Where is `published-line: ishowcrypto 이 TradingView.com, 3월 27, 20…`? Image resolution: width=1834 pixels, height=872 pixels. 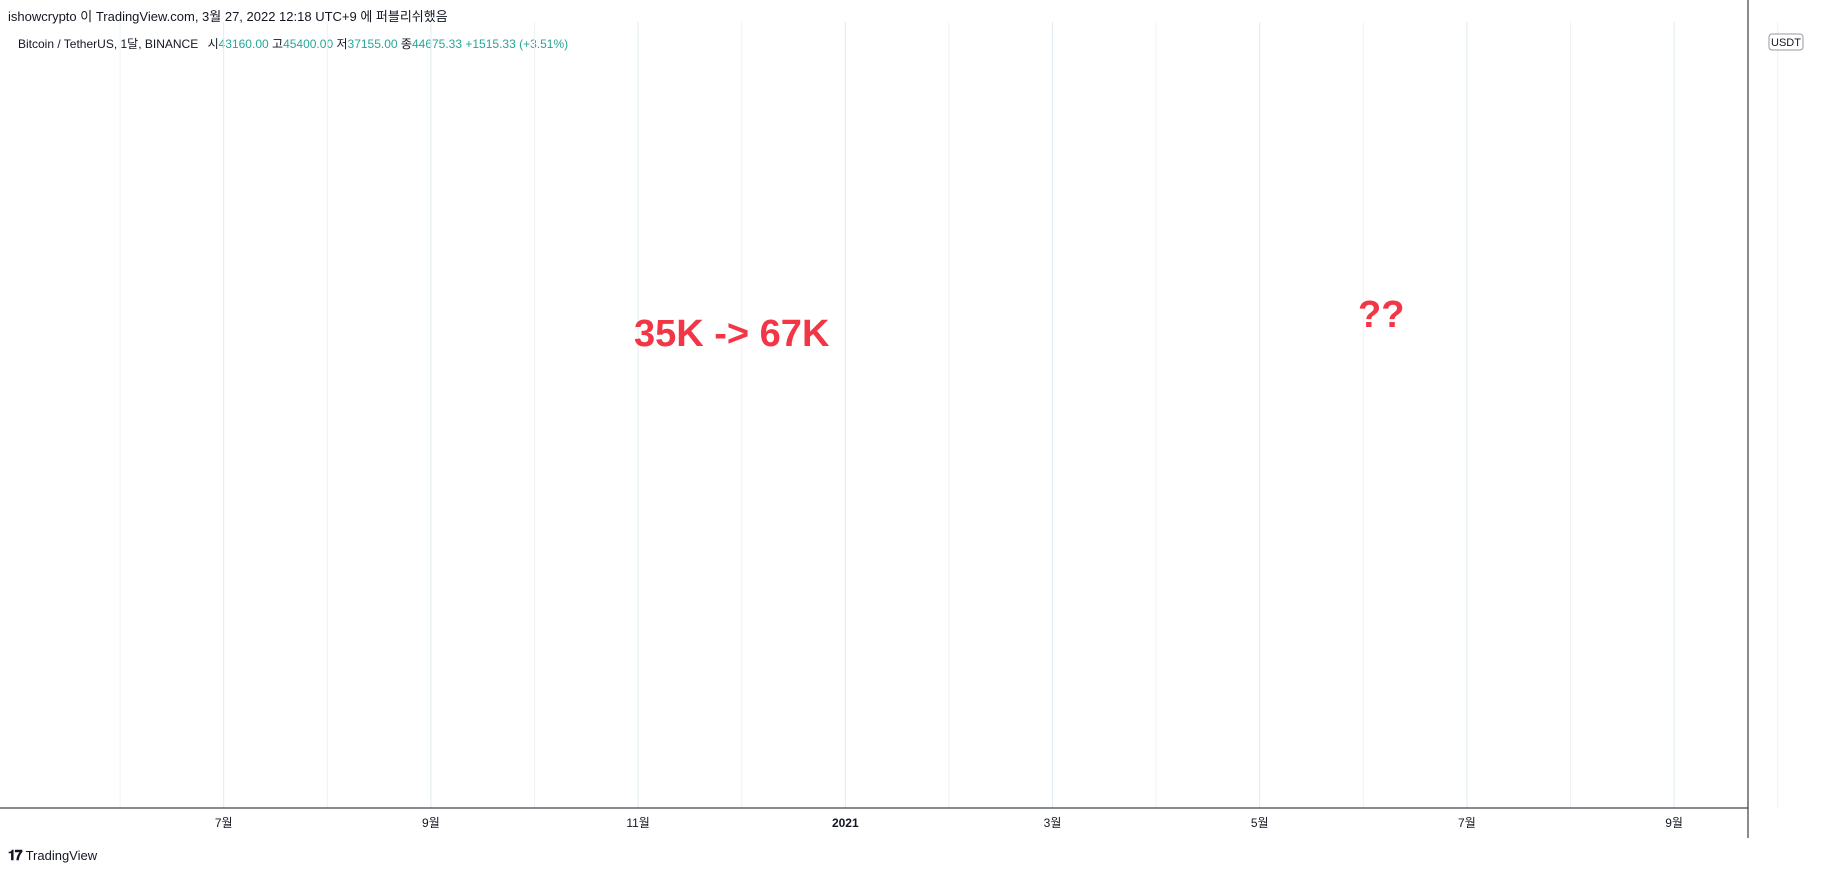
published-line: ishowcrypto 이 TradingView.com, 3월 27, 20… is located at coordinates (228, 16).